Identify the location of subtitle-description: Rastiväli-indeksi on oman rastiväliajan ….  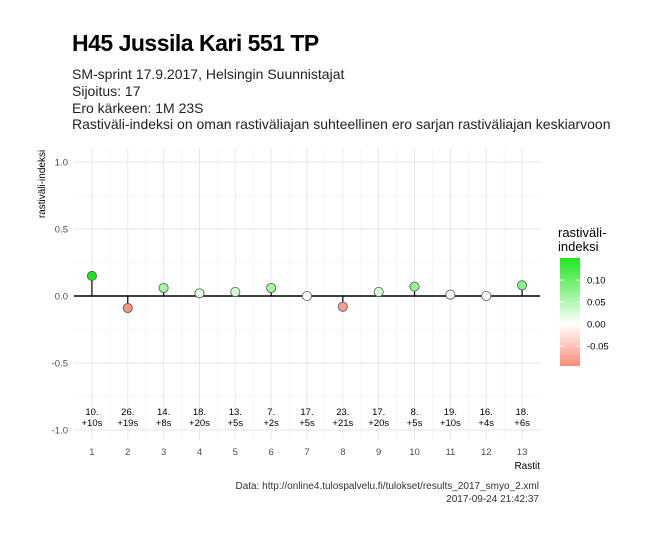
(341, 124).